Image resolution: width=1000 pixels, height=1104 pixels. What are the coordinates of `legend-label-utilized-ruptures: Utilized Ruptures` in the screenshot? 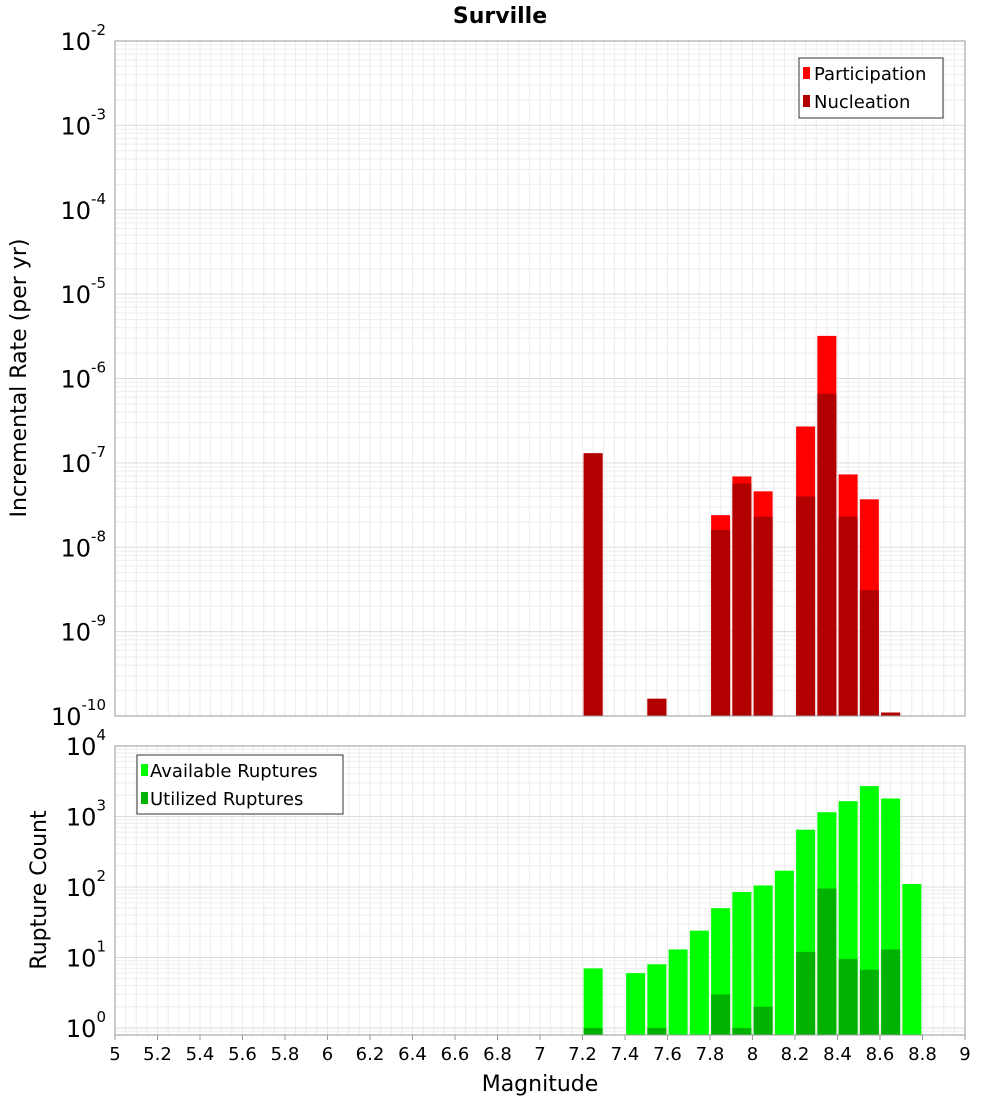 It's located at (226, 799).